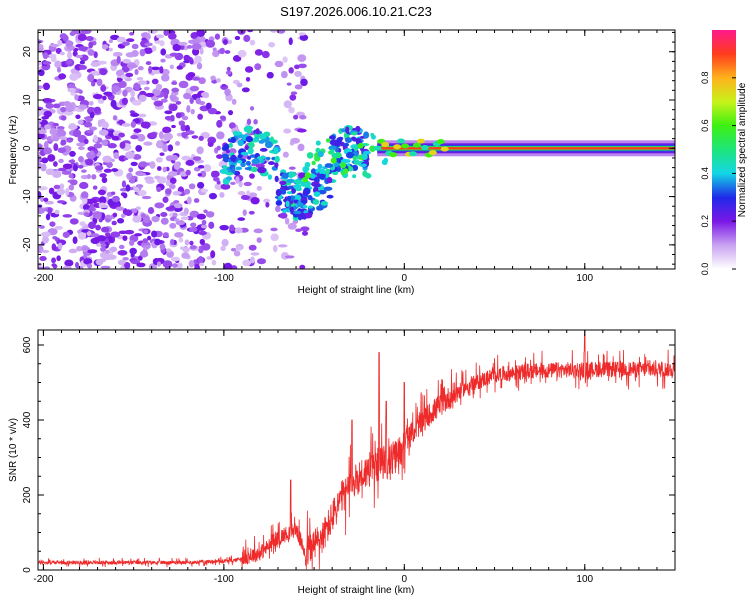  I want to click on colorbar-tick-label: 0.0, so click(705, 269).